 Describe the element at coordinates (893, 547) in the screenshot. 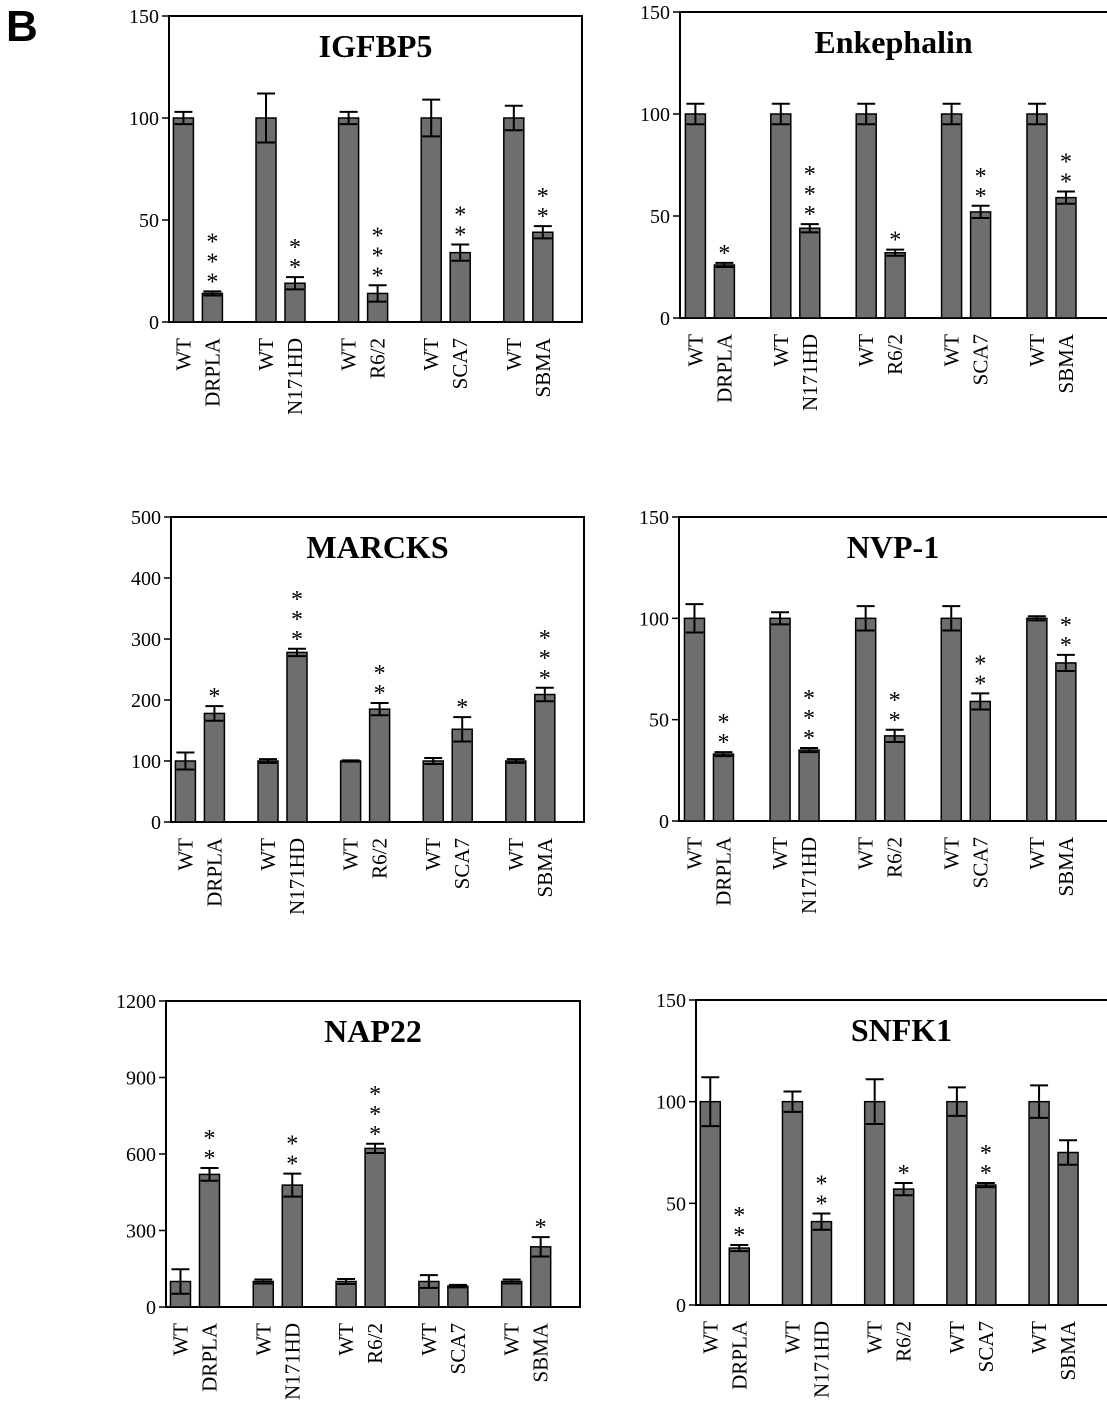

I see `chart-title: NVP-1` at that location.